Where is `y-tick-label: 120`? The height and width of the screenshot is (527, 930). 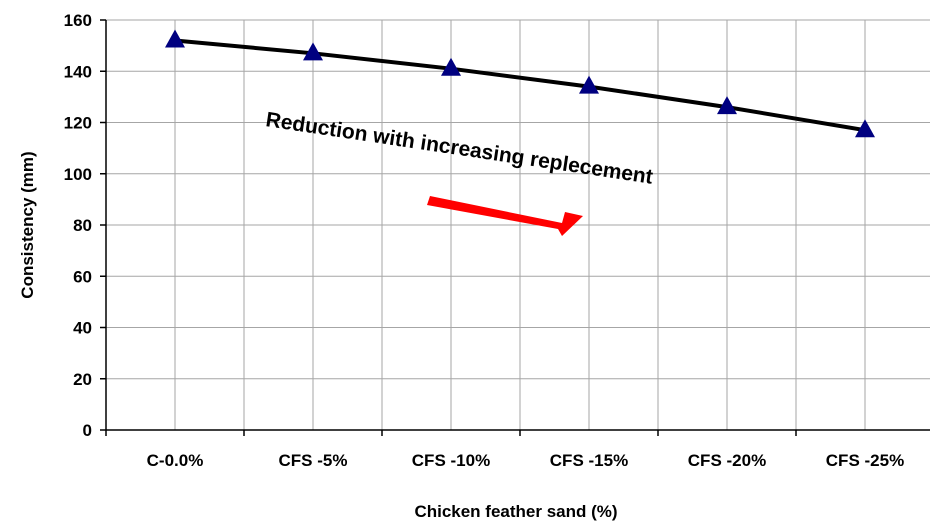 y-tick-label: 120 is located at coordinates (78, 123).